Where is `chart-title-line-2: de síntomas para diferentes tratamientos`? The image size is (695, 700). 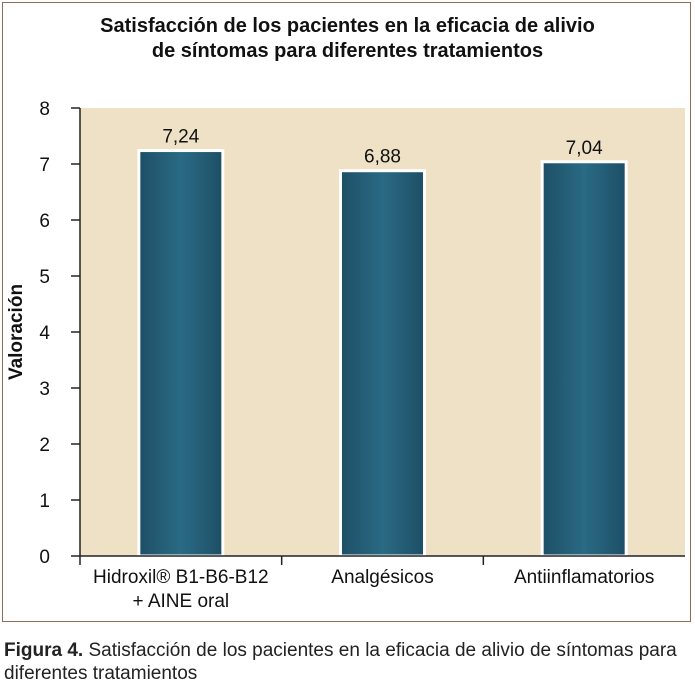
chart-title-line-2: de síntomas para diferentes tratamientos is located at coordinates (347, 51).